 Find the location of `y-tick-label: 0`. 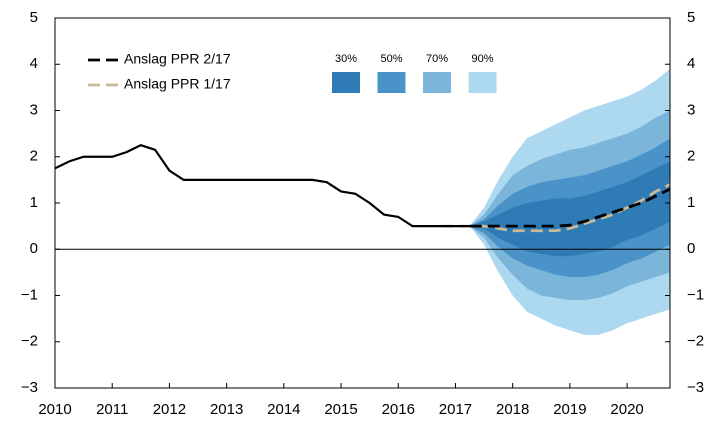

y-tick-label: 0 is located at coordinates (34, 248).